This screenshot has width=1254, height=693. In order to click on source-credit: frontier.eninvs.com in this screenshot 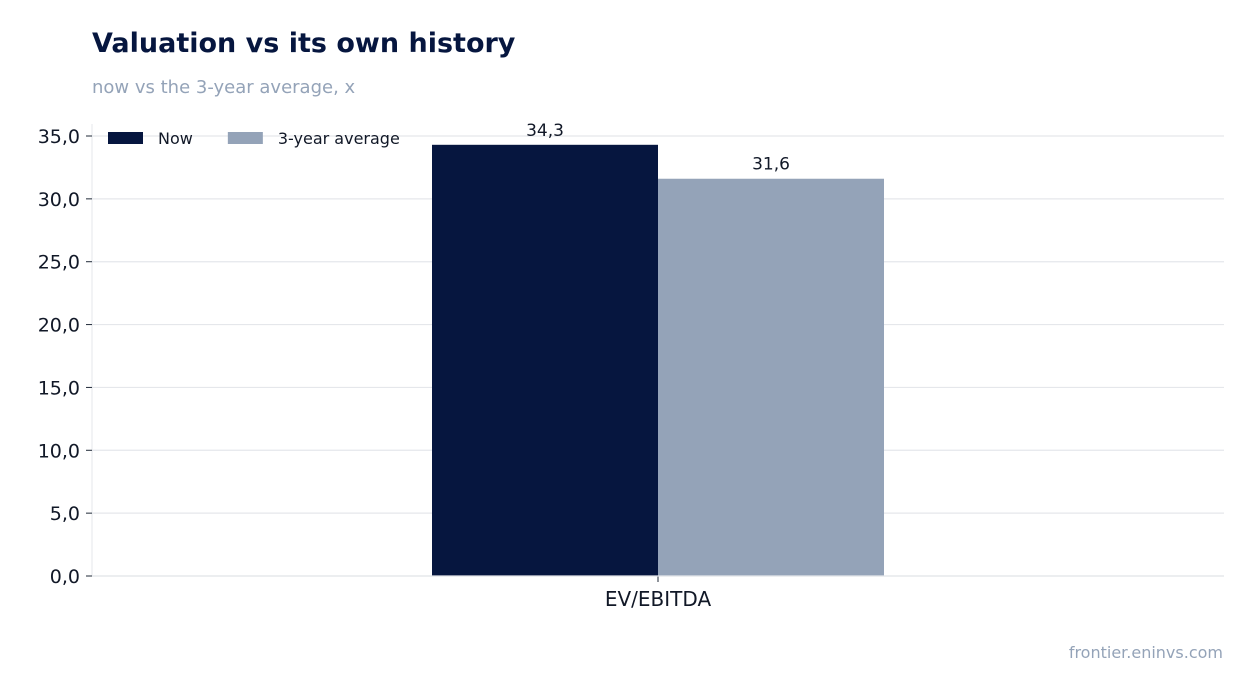, I will do `click(1145, 652)`.